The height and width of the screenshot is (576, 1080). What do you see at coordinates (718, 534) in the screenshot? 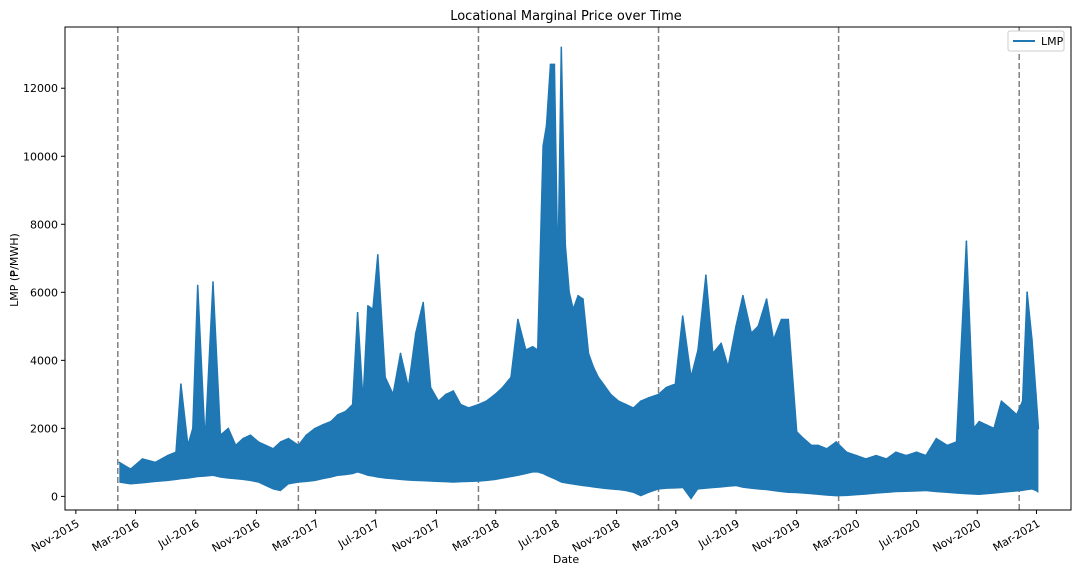
I see `x-tick-label: Jul-2019` at bounding box center [718, 534].